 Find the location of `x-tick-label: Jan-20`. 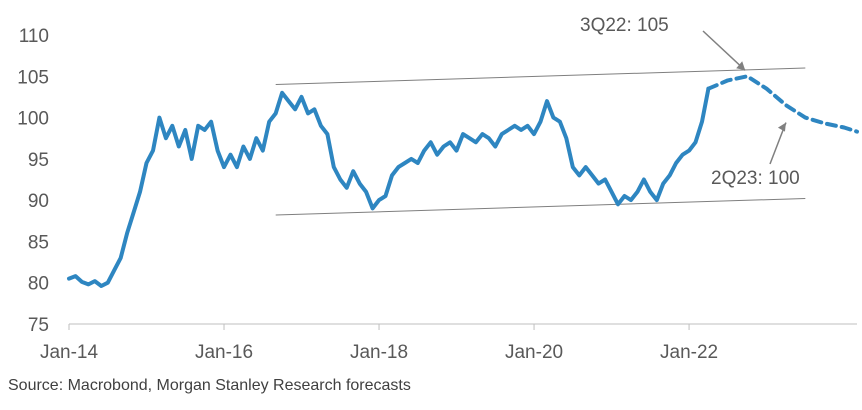

x-tick-label: Jan-20 is located at coordinates (534, 352).